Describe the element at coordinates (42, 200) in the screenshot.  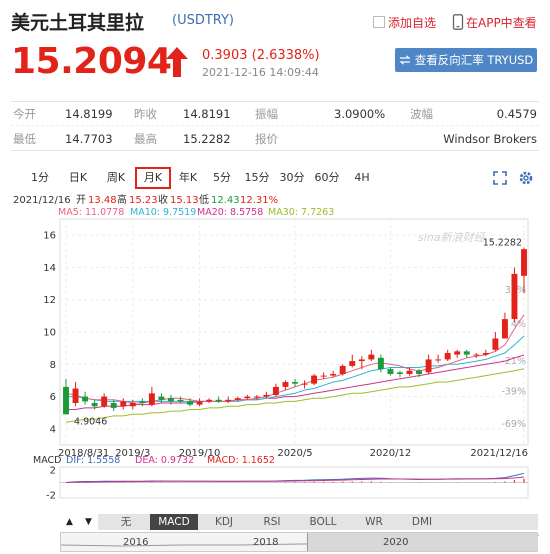
I see `ohlc-date: 2021/12/16` at that location.